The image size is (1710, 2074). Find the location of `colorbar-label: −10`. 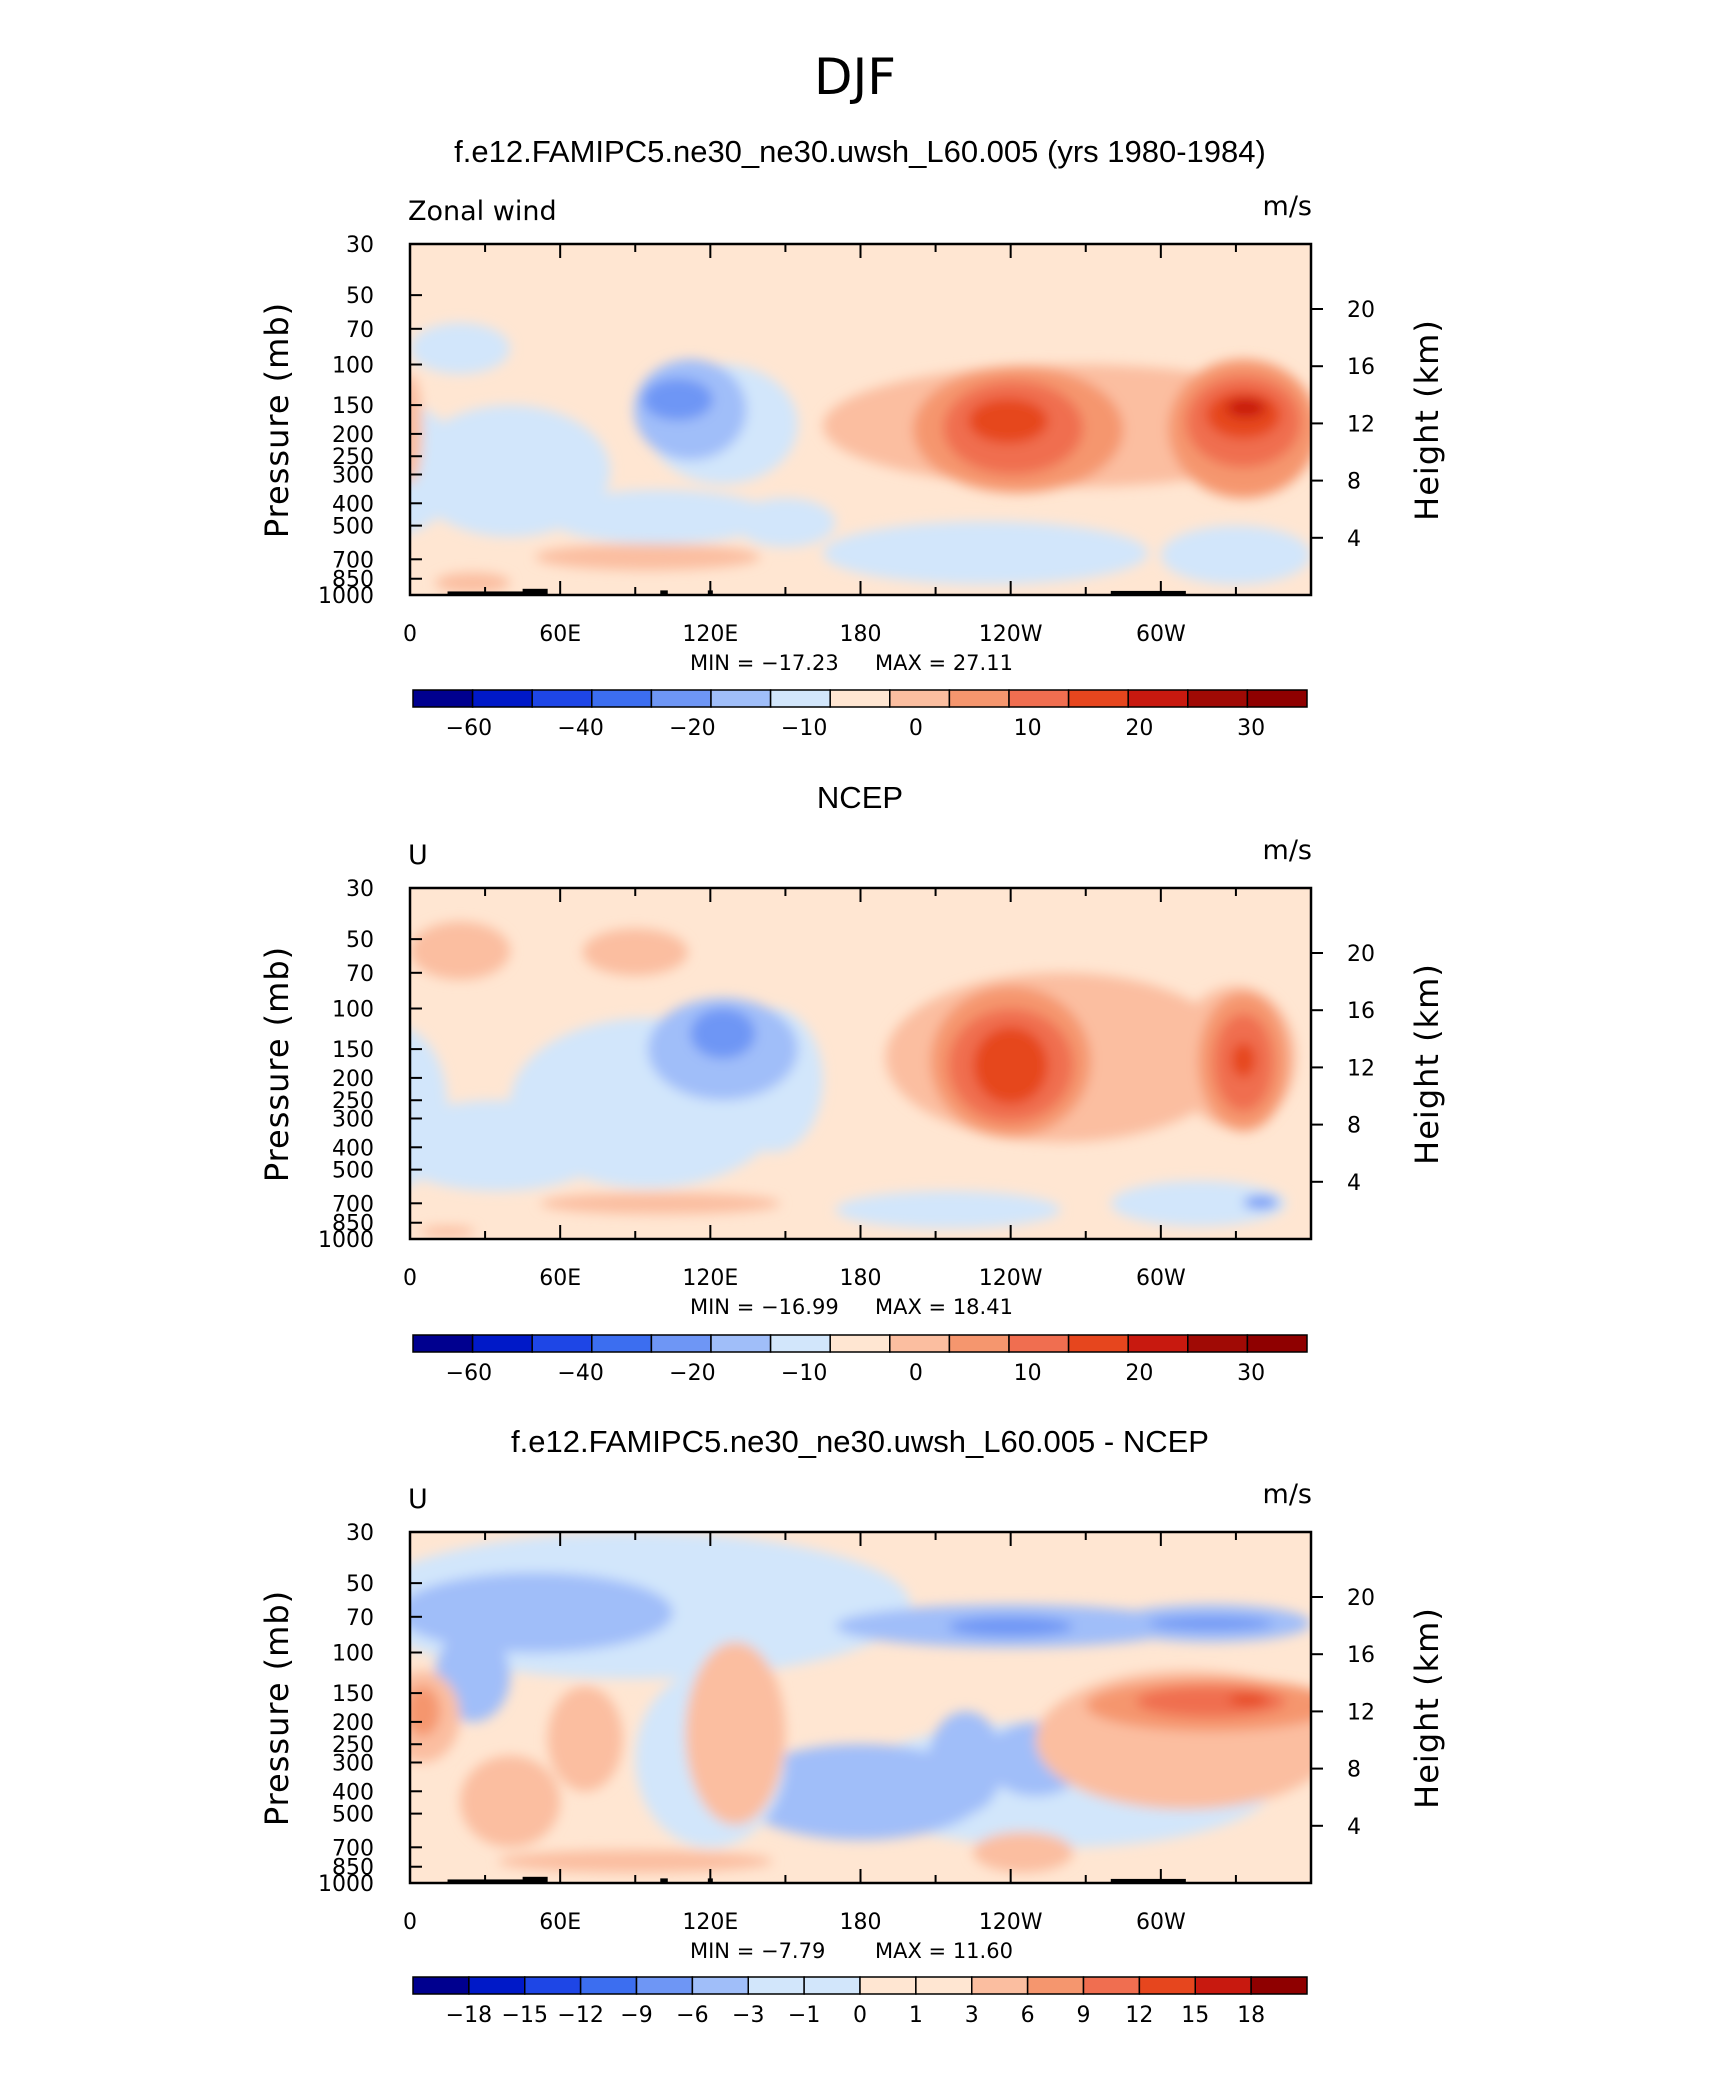

colorbar-label: −10 is located at coordinates (804, 1373).